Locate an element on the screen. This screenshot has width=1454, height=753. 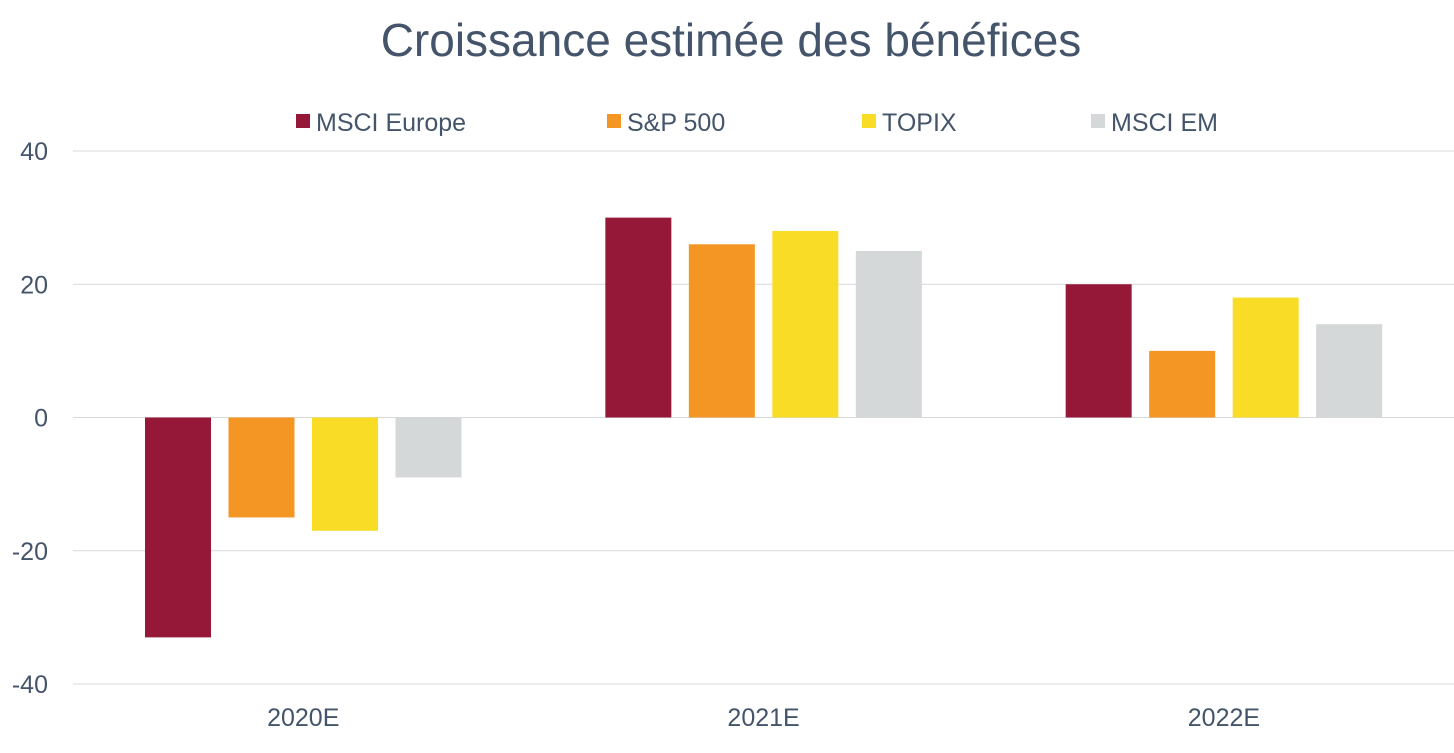
bar-topix-2022e is located at coordinates (1265, 357).